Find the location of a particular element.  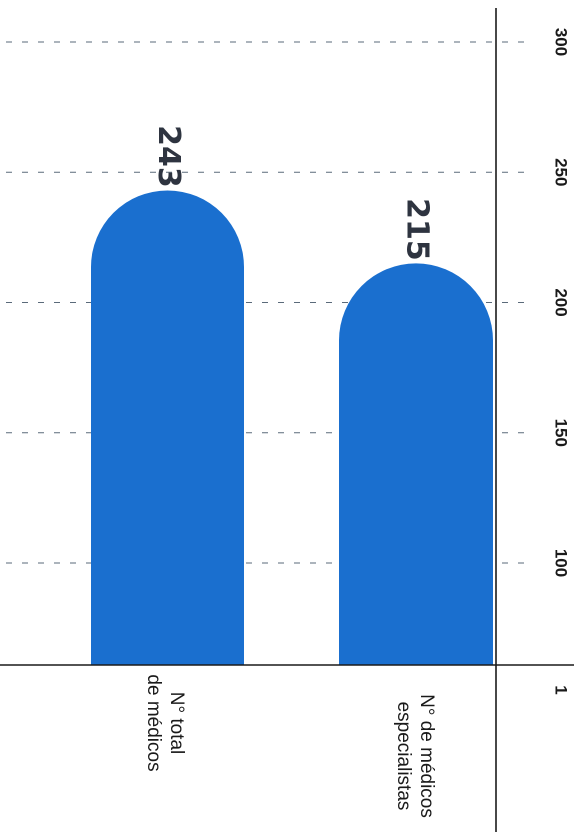

tick-label-150: 150 is located at coordinates (561, 433).